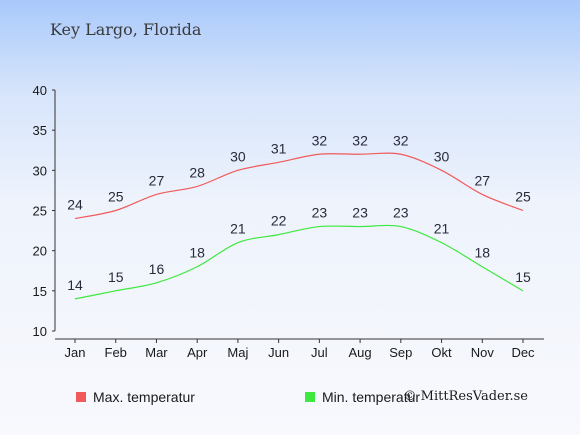 The width and height of the screenshot is (580, 435). What do you see at coordinates (75, 285) in the screenshot?
I see `data-label-min: 14` at bounding box center [75, 285].